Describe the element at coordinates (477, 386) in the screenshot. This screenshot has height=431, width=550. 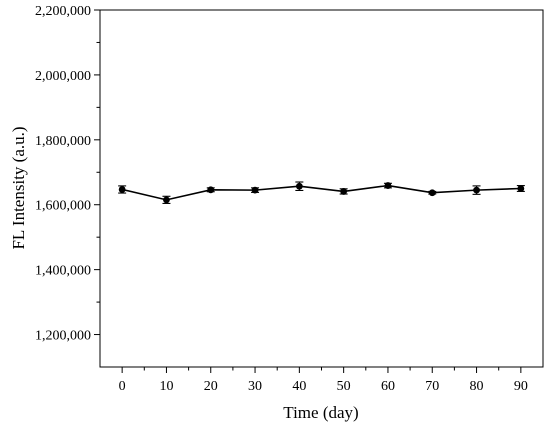
I see `x-tick-label: 80` at that location.